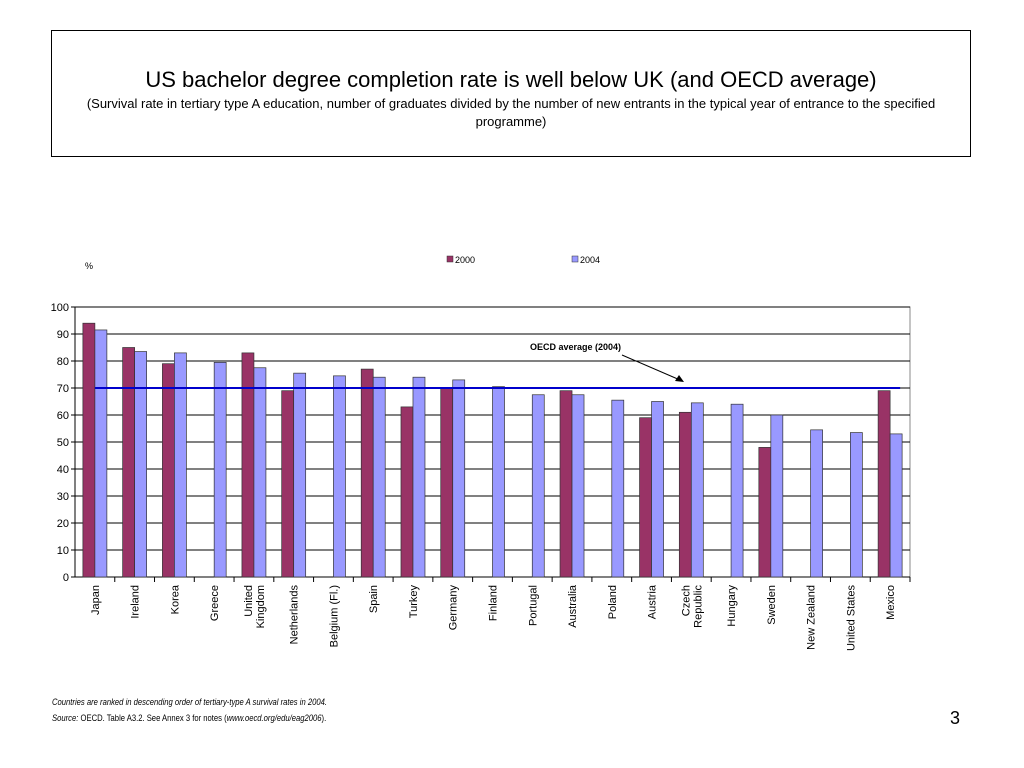 This screenshot has width=1024, height=768. Describe the element at coordinates (692, 606) in the screenshot. I see `x-tick-label: CzechRepublic` at that location.